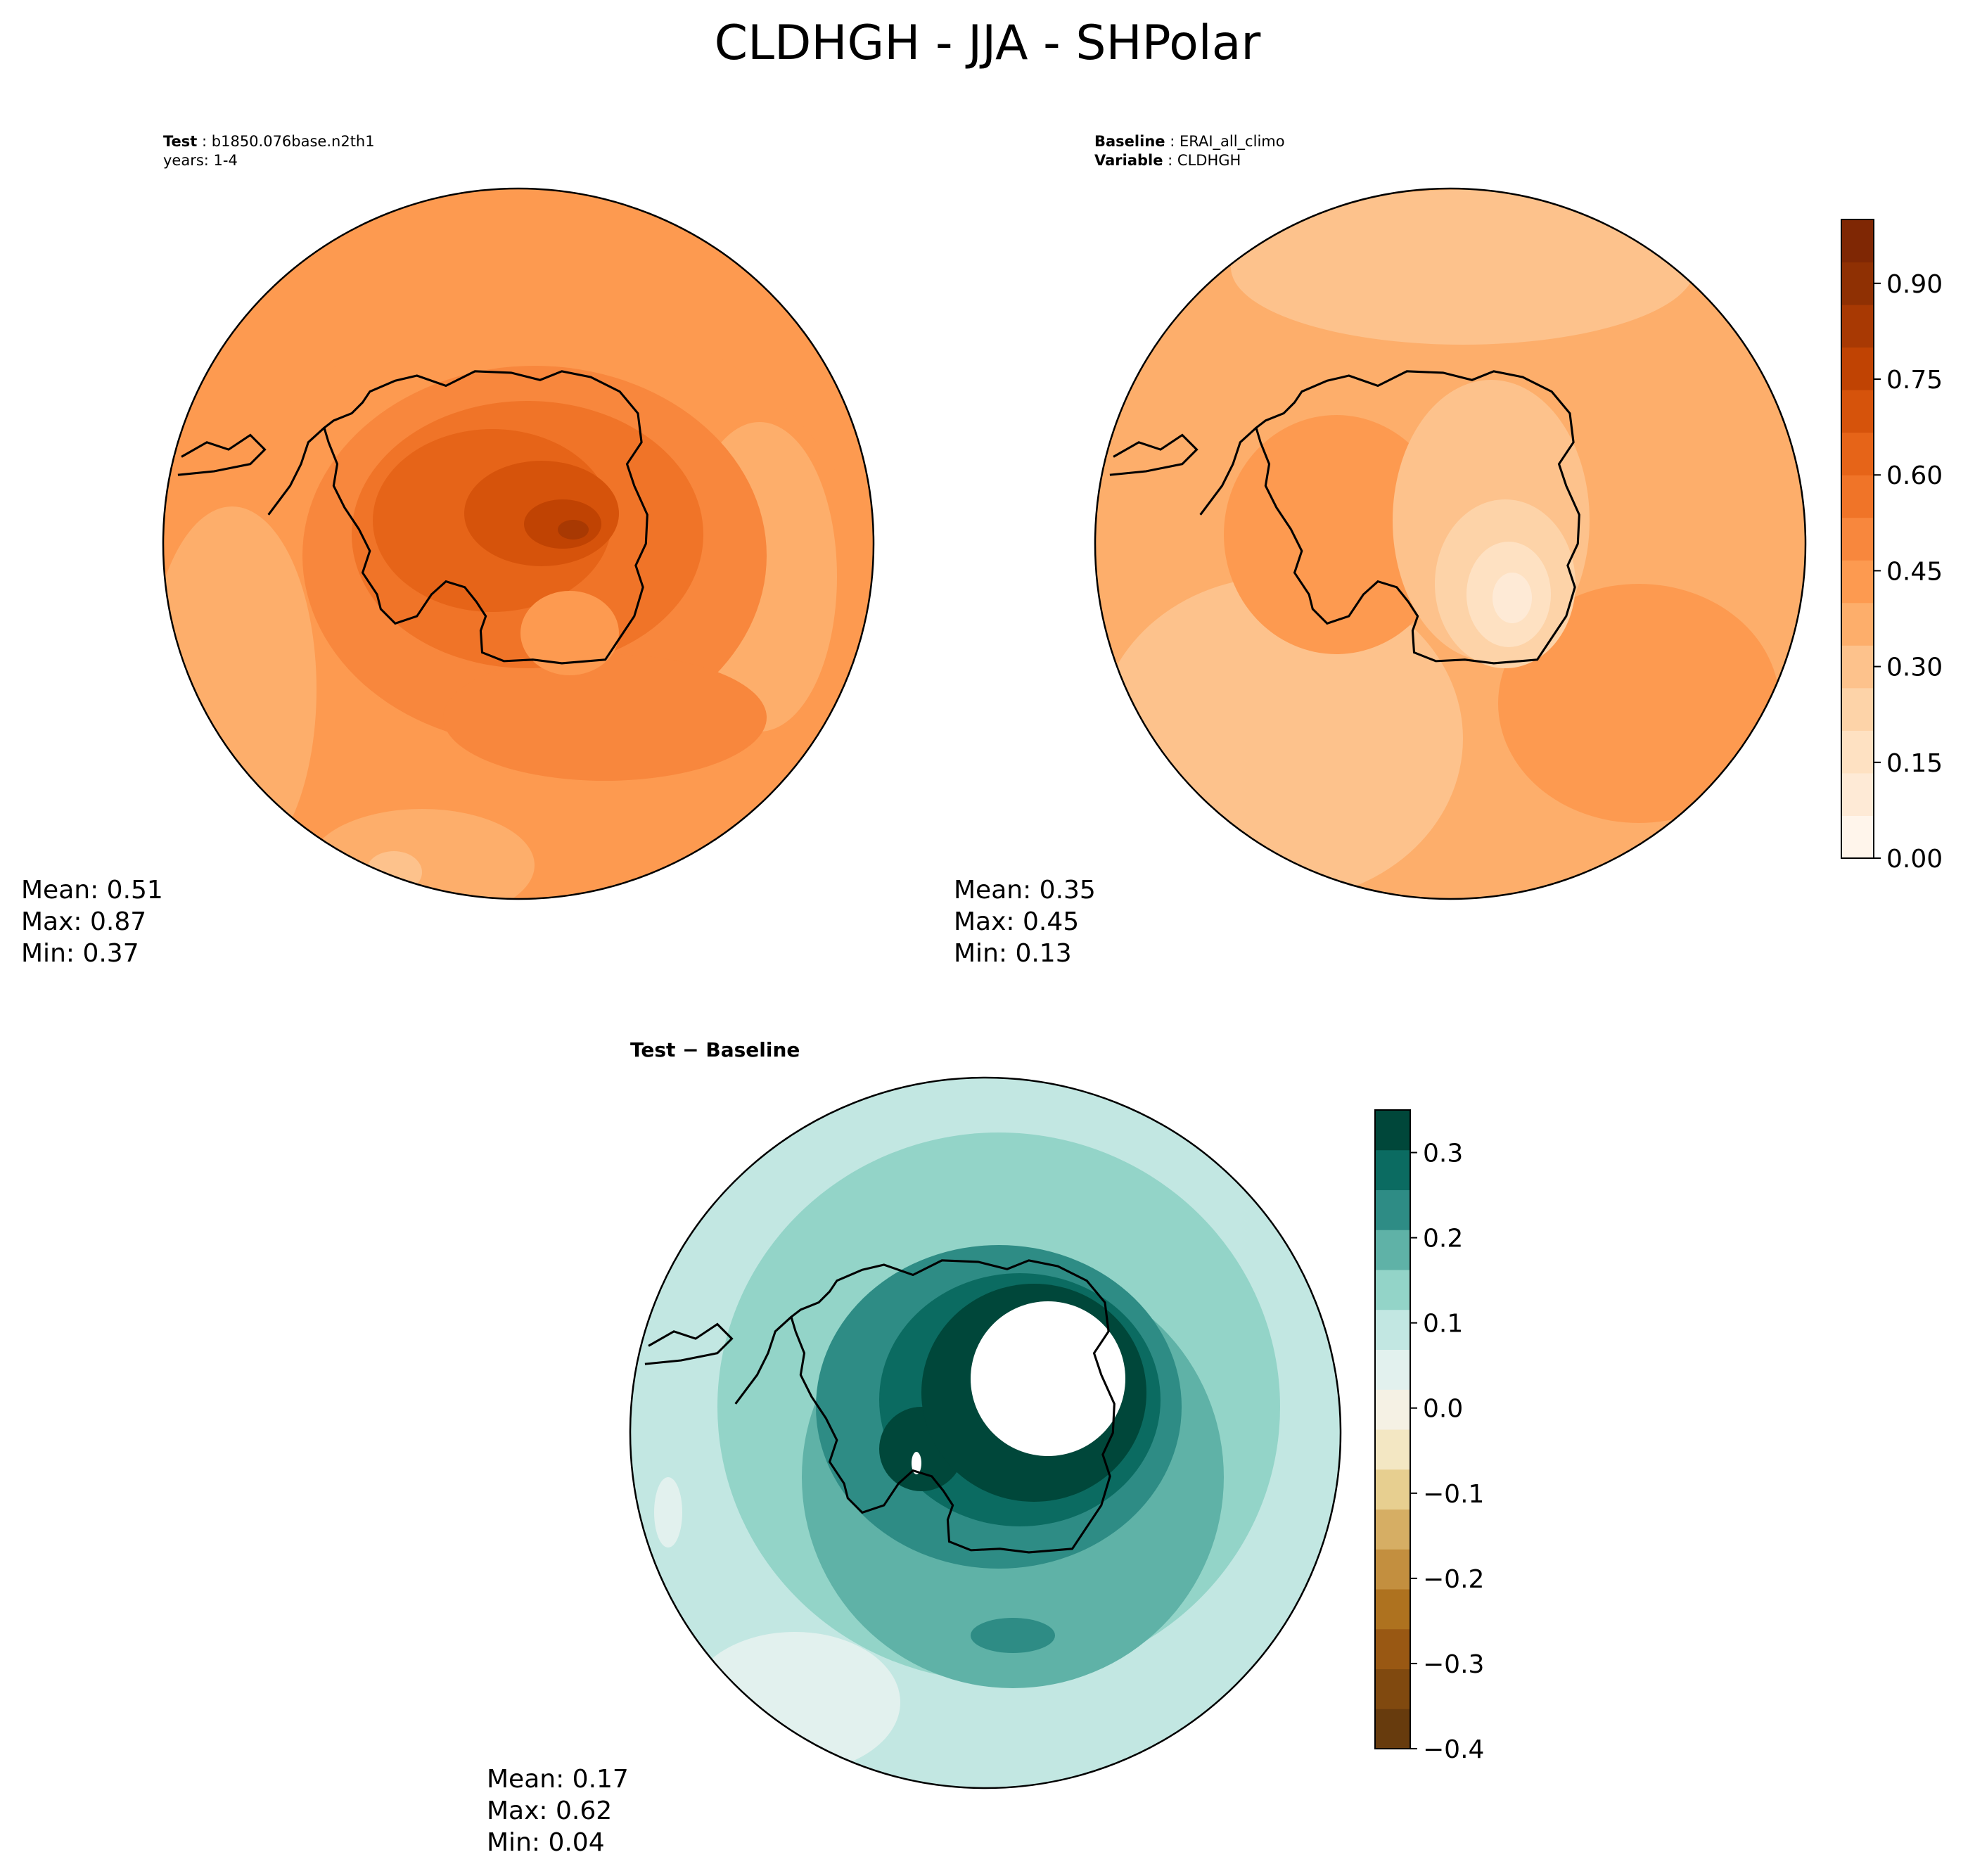 The width and height of the screenshot is (1975, 1876). Describe the element at coordinates (1453, 1579) in the screenshot. I see `colorbar-tick-label: −0.2` at that location.